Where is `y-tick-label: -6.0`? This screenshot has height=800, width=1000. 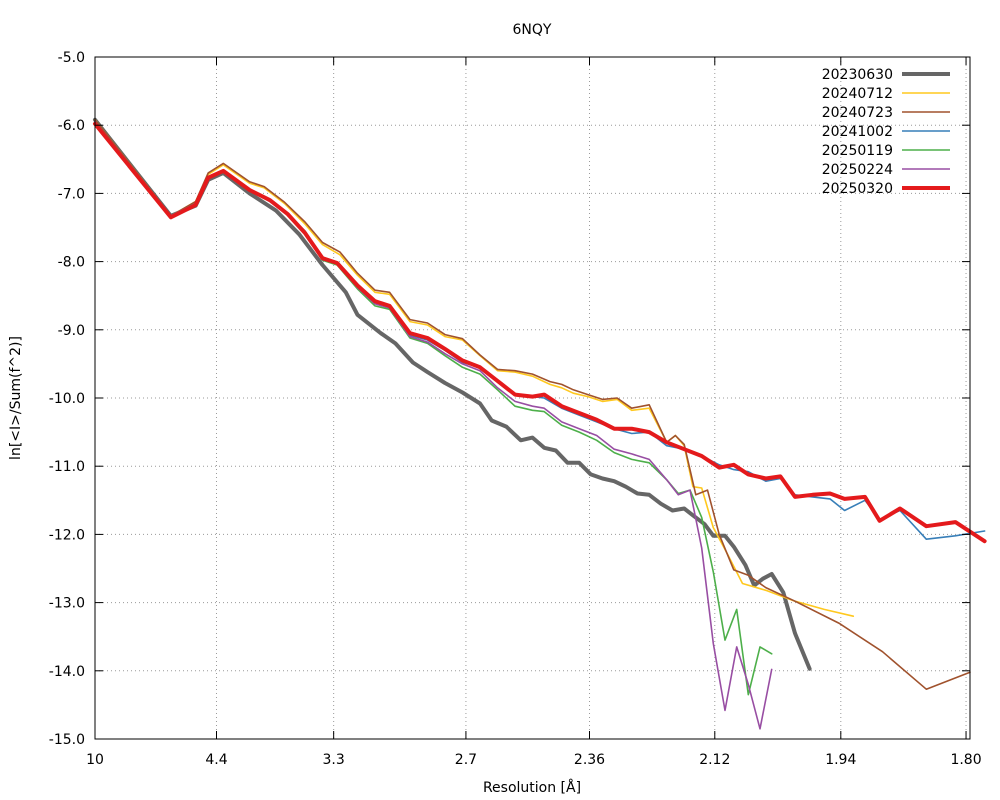
y-tick-label: -6.0 is located at coordinates (71, 126).